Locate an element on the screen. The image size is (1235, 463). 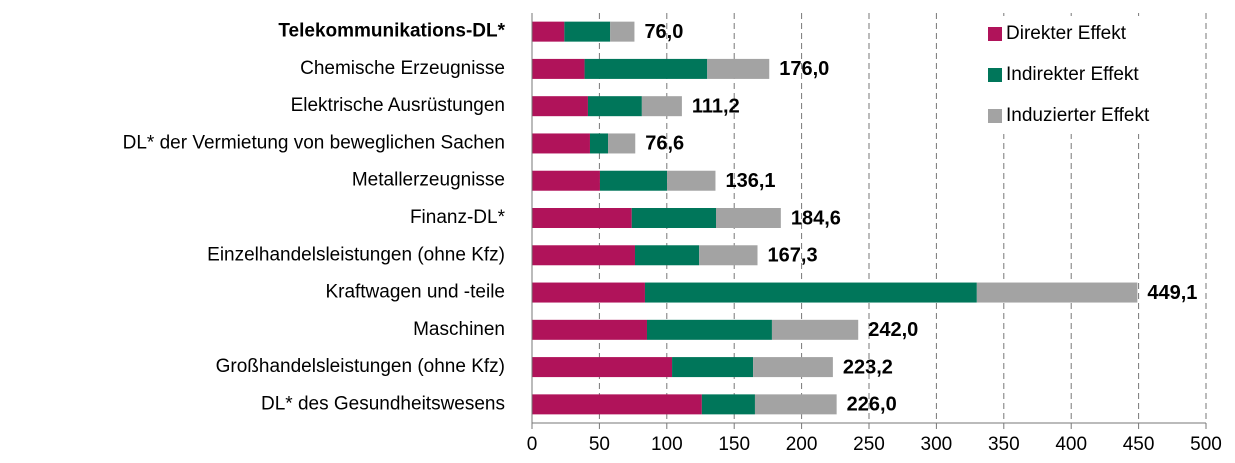
y-tick-label: Metallerzeugnisse is located at coordinates (428, 180).